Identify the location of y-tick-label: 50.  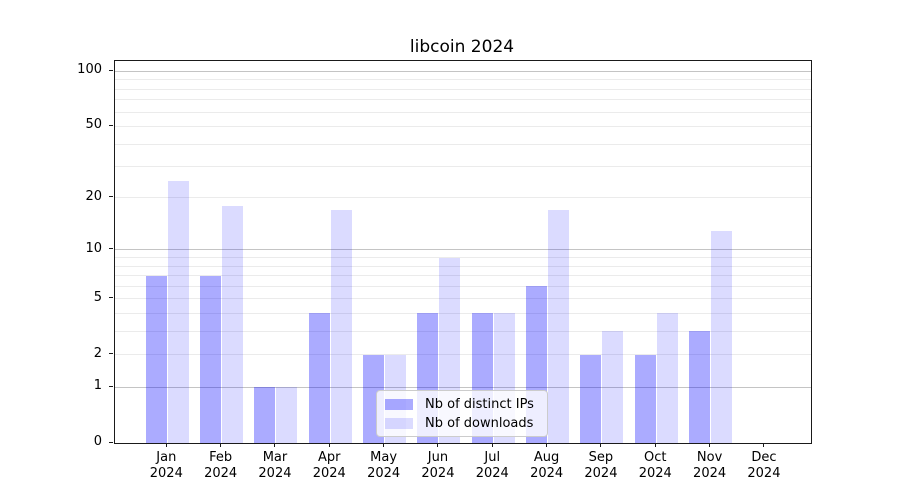
(93, 125).